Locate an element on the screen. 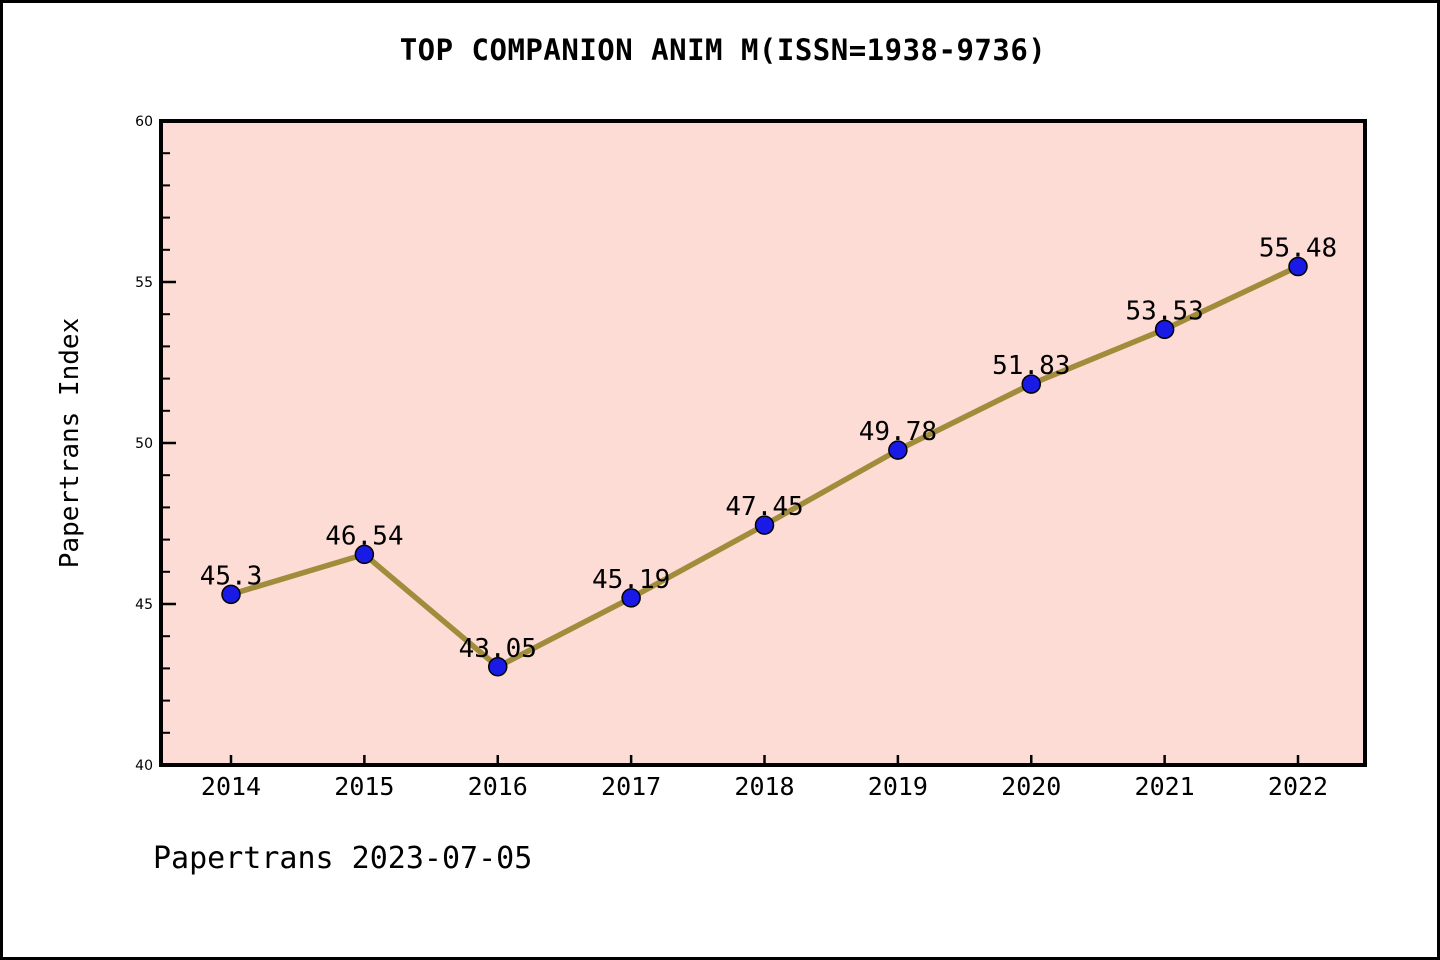 The width and height of the screenshot is (1440, 960). x-tick-label: 2017 is located at coordinates (631, 786).